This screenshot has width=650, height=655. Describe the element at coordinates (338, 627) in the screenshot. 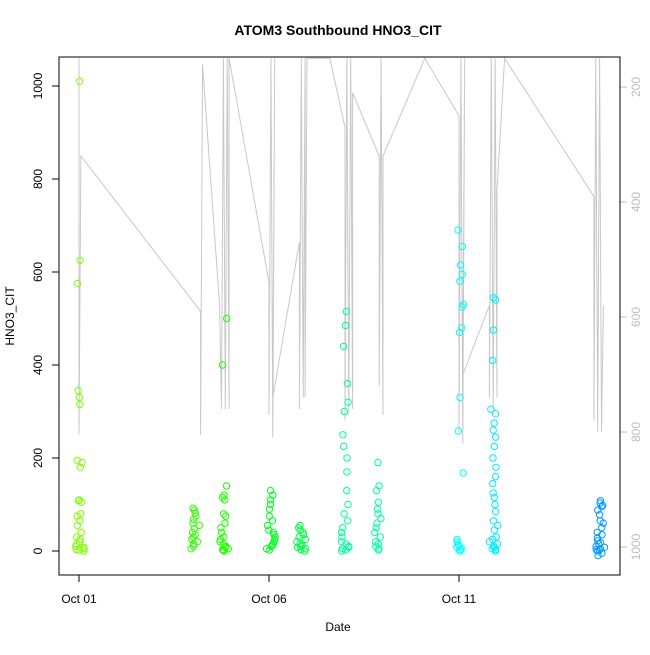

I see `x-axis-label: Date` at that location.